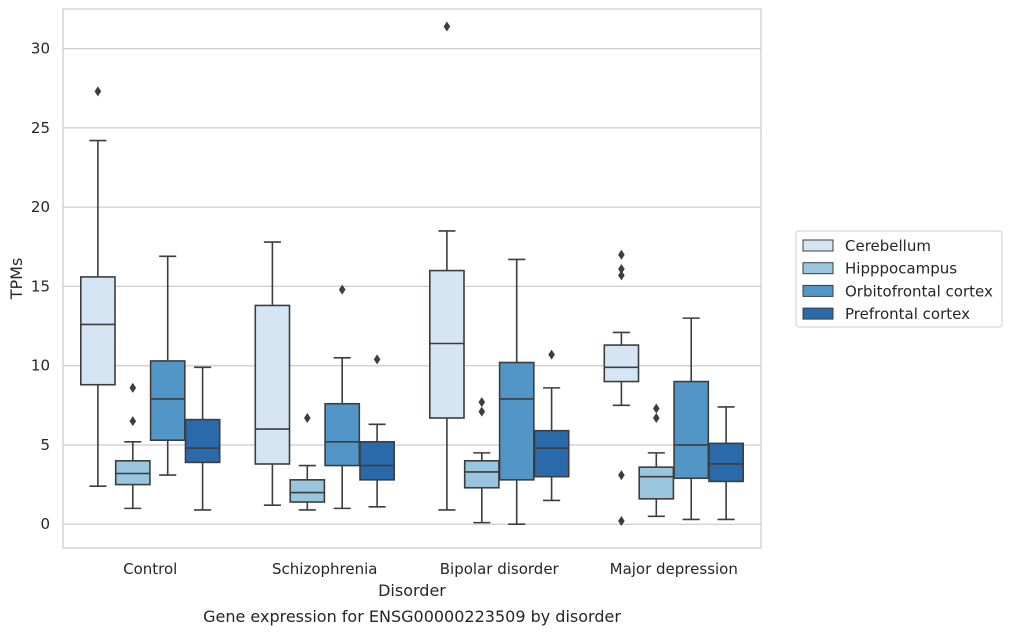 The image size is (1013, 634). I want to click on legend-label: Hipppocampus, so click(901, 269).